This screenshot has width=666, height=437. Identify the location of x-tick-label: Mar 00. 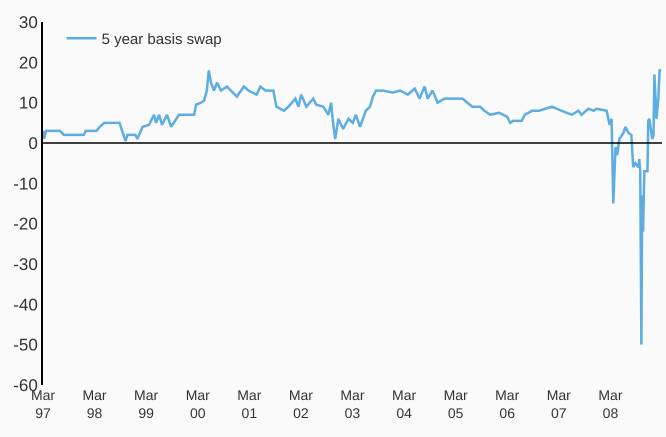
(198, 404).